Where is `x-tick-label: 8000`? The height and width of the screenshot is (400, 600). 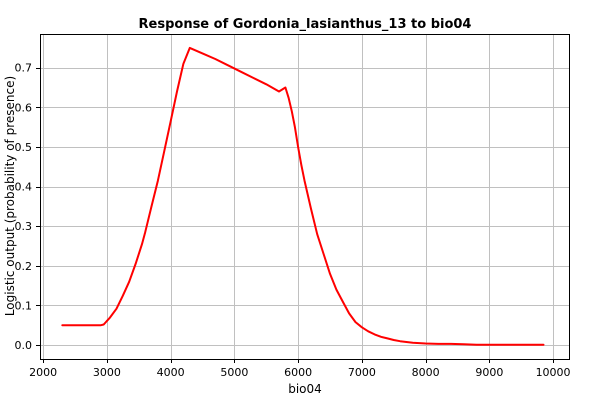 x-tick-label: 8000 is located at coordinates (426, 372).